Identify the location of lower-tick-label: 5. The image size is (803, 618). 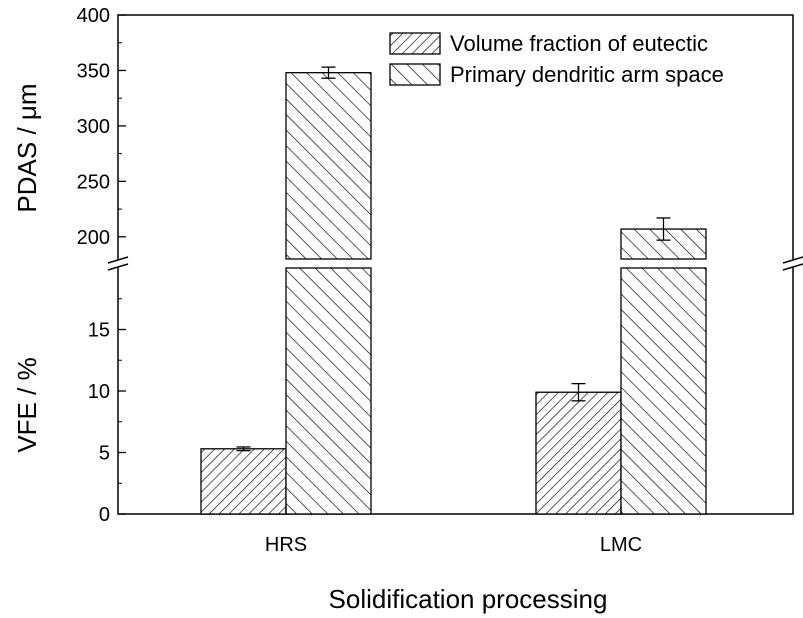
(104, 454).